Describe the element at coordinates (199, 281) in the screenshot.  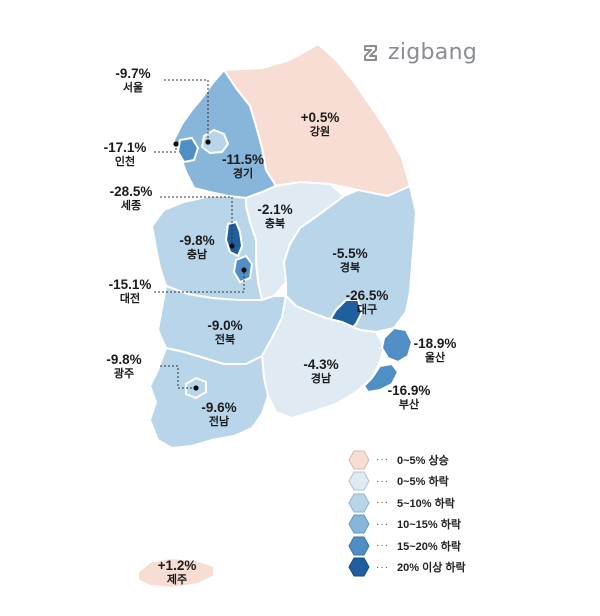
I see `leader-daejeon` at that location.